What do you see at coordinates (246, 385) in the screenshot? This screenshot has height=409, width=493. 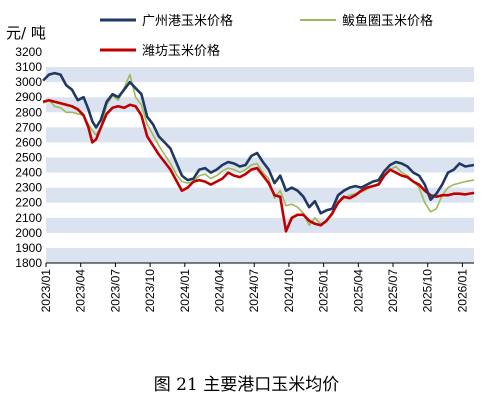 I see `figure-caption: 图 21 主要港口玉米均价` at bounding box center [246, 385].